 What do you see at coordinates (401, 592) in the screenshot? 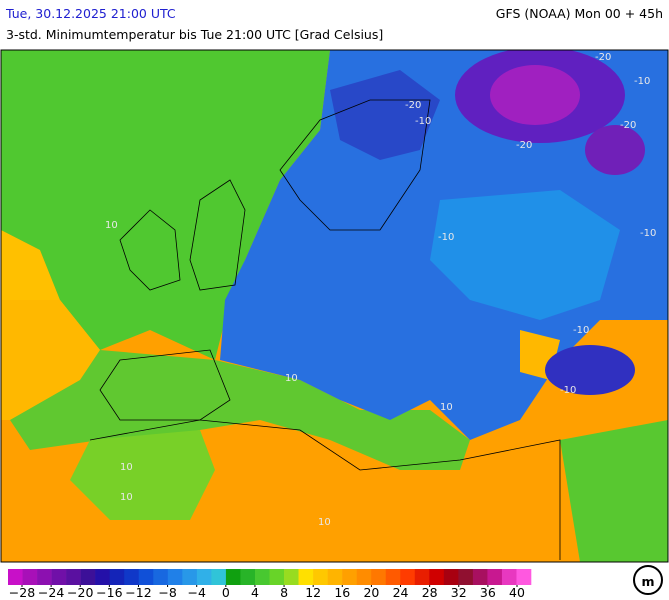
I see `colorbar-tick-label: 24` at bounding box center [401, 592].